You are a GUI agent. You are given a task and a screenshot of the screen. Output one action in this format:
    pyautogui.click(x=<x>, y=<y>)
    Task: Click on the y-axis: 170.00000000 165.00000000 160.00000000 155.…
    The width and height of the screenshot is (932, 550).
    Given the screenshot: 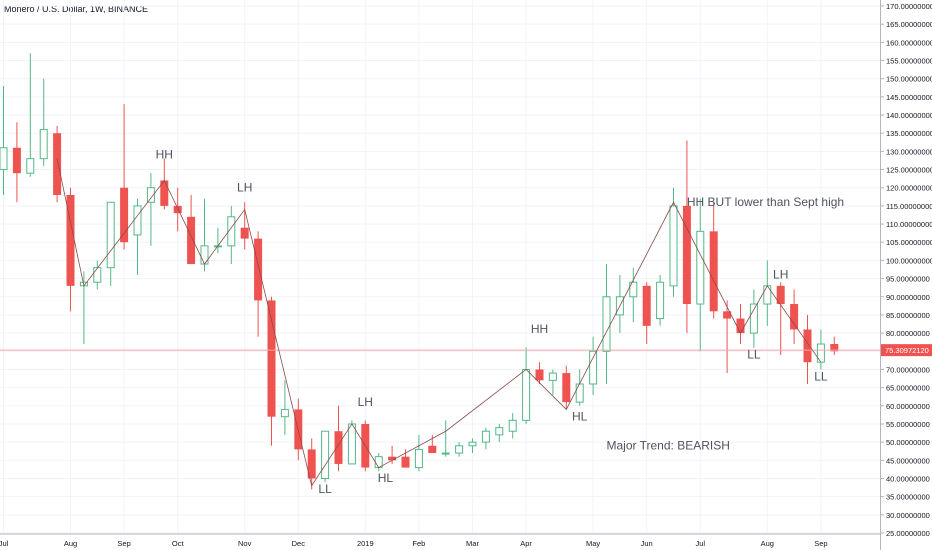 What is the action you would take?
    pyautogui.click(x=906, y=275)
    